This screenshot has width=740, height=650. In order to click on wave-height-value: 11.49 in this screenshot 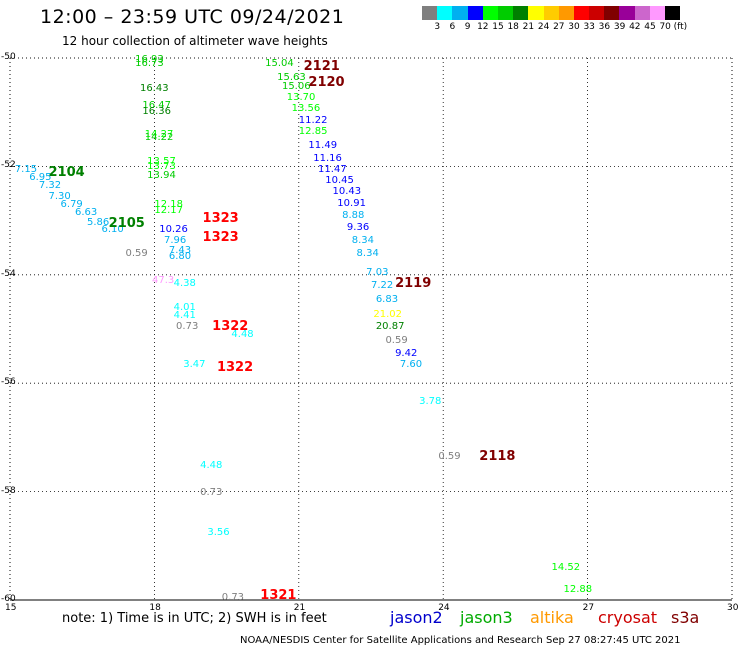, I will do `click(323, 145)`.